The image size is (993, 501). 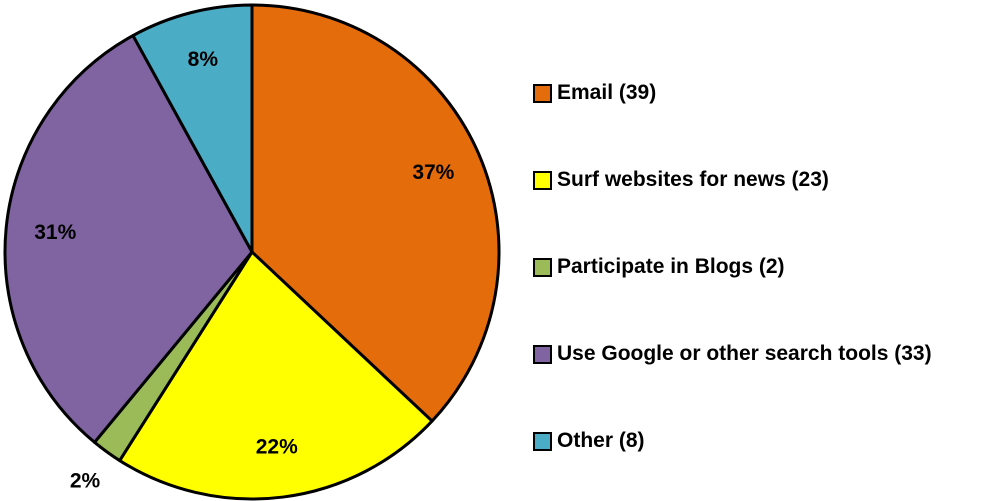 I want to click on legend-label: Participate in Blogs (2), so click(x=671, y=266).